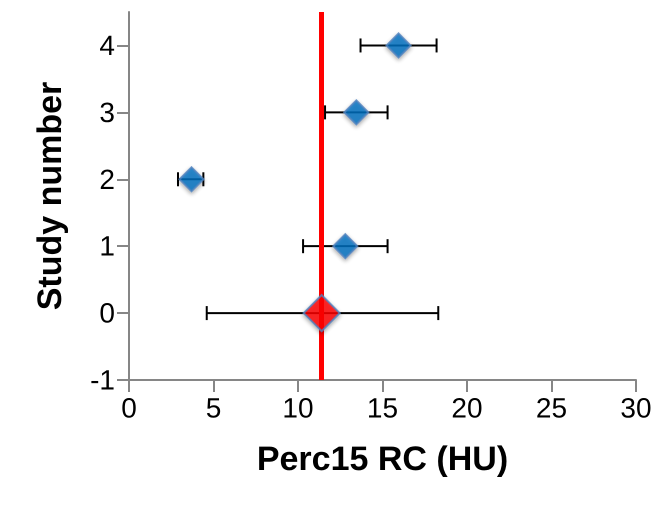 The image size is (668, 523). What do you see at coordinates (129, 408) in the screenshot?
I see `x-tick-label: 0` at bounding box center [129, 408].